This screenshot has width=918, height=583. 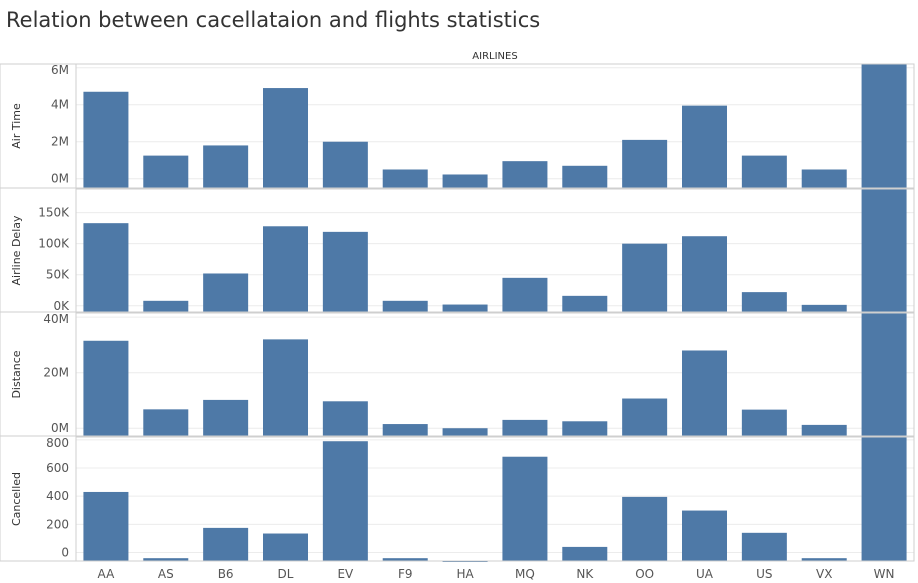 I want to click on bar-airline-delay-b6, so click(x=226, y=292).